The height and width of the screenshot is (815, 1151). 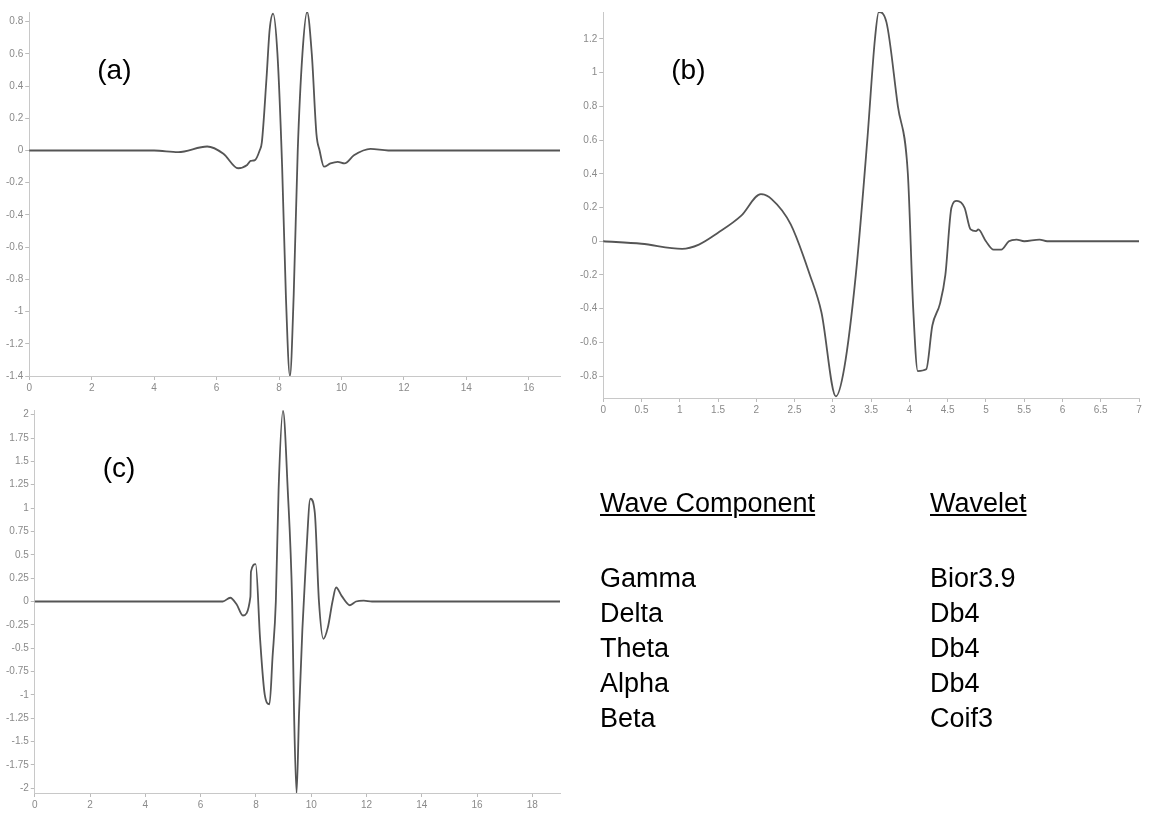 I want to click on y-tick-label: -2, so click(x=24, y=788).